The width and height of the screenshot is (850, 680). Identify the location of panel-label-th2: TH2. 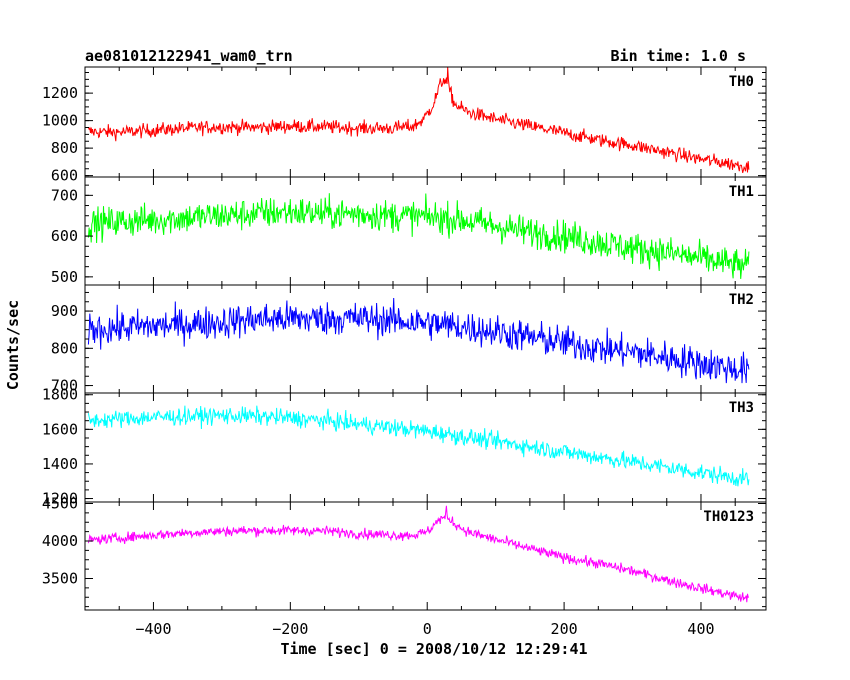
(741, 300).